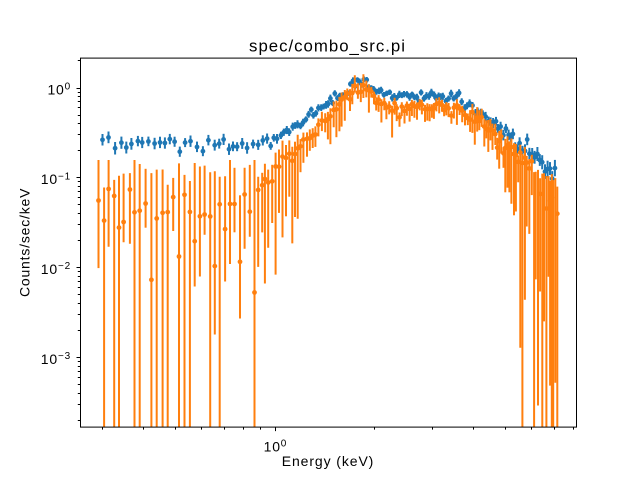 This screenshot has height=480, width=640. What do you see at coordinates (25, 242) in the screenshot?
I see `svg-text: Counts/sec/keV` at bounding box center [25, 242].